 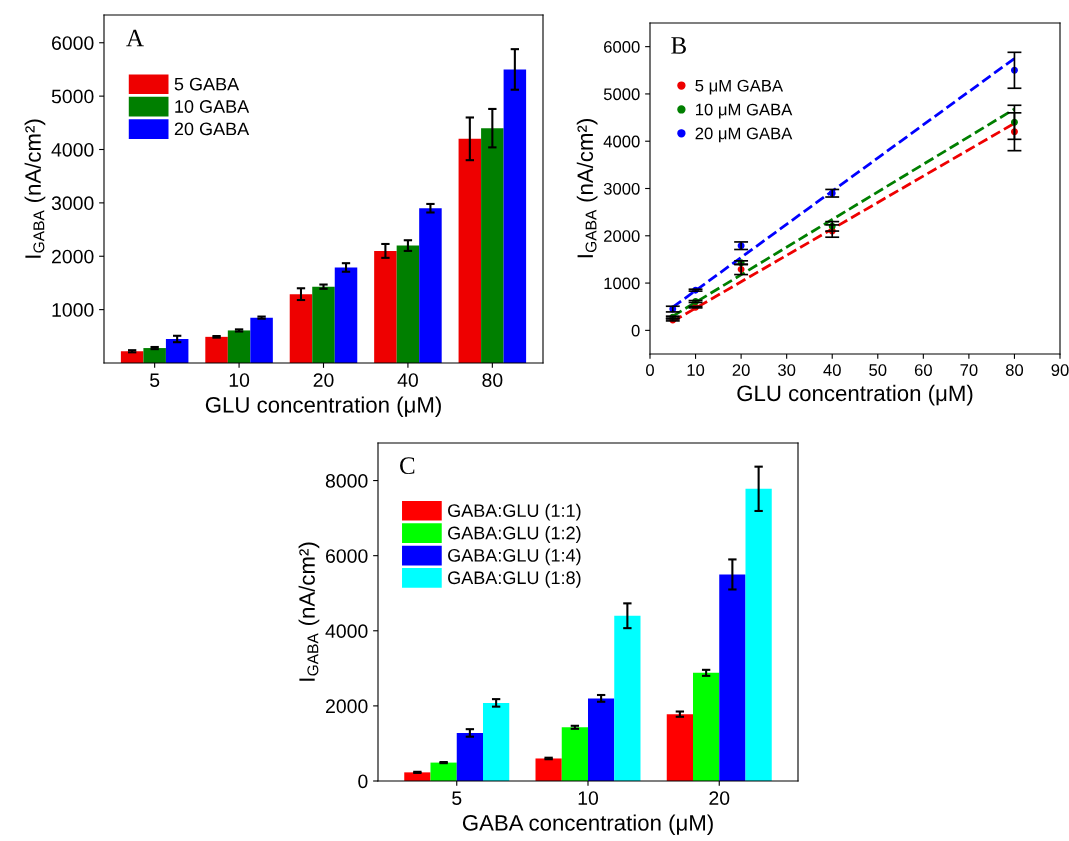 I want to click on x-axis-title: GABA concentration (μM), so click(x=587, y=825).